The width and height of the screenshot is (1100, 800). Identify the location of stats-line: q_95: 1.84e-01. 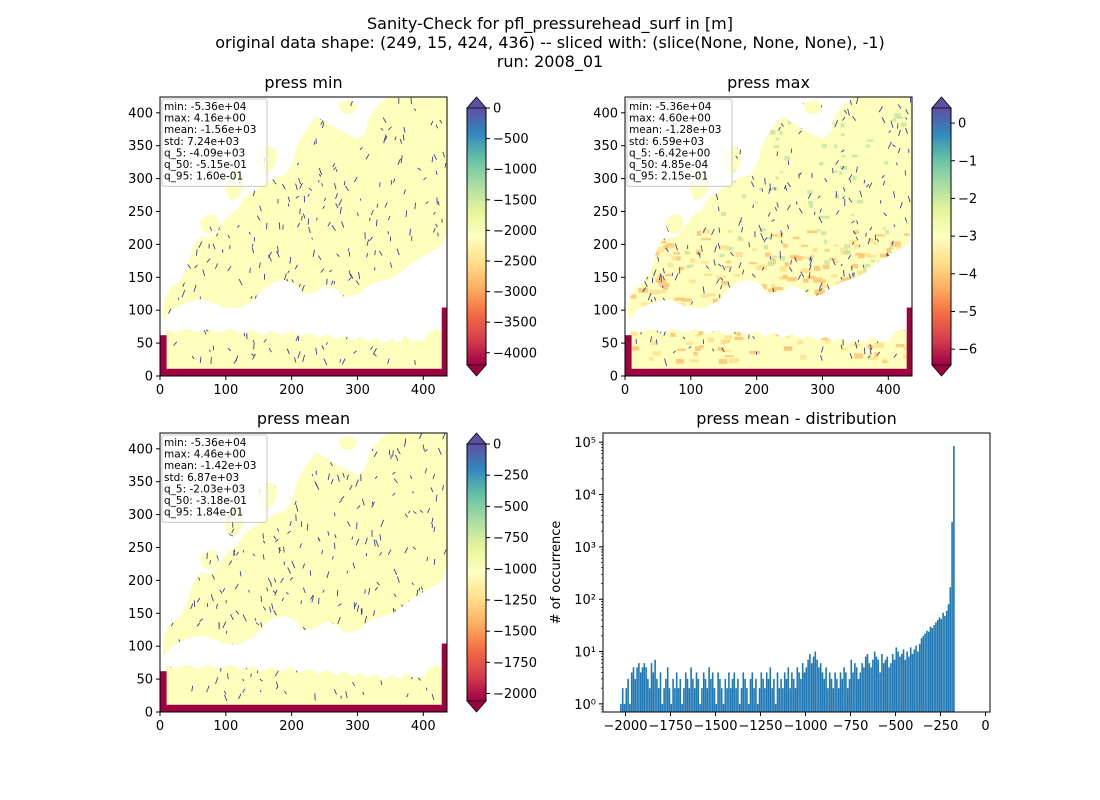
(203, 513).